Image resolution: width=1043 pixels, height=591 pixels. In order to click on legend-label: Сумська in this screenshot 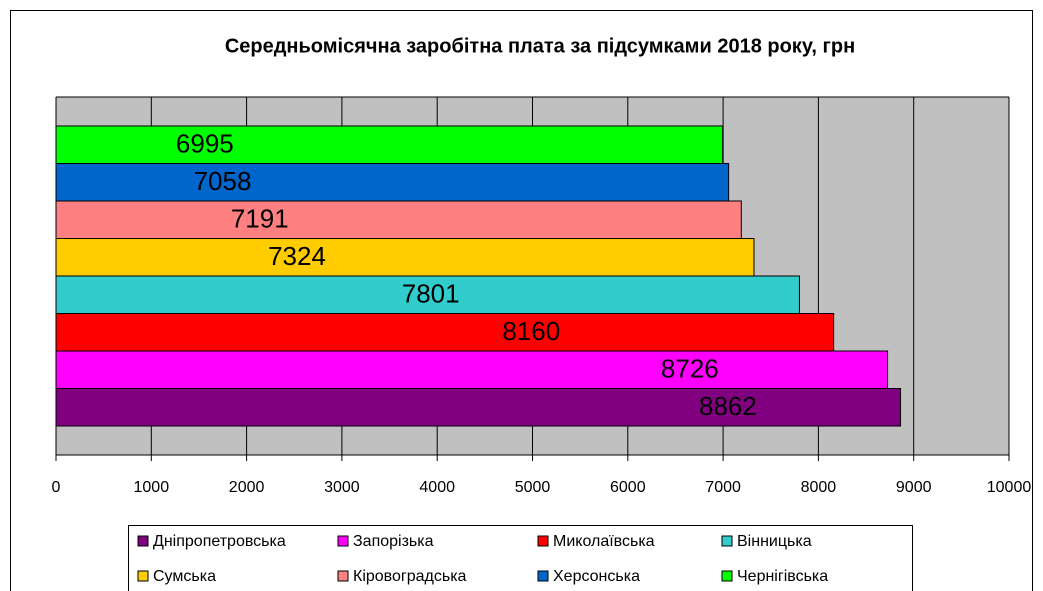, I will do `click(184, 576)`.